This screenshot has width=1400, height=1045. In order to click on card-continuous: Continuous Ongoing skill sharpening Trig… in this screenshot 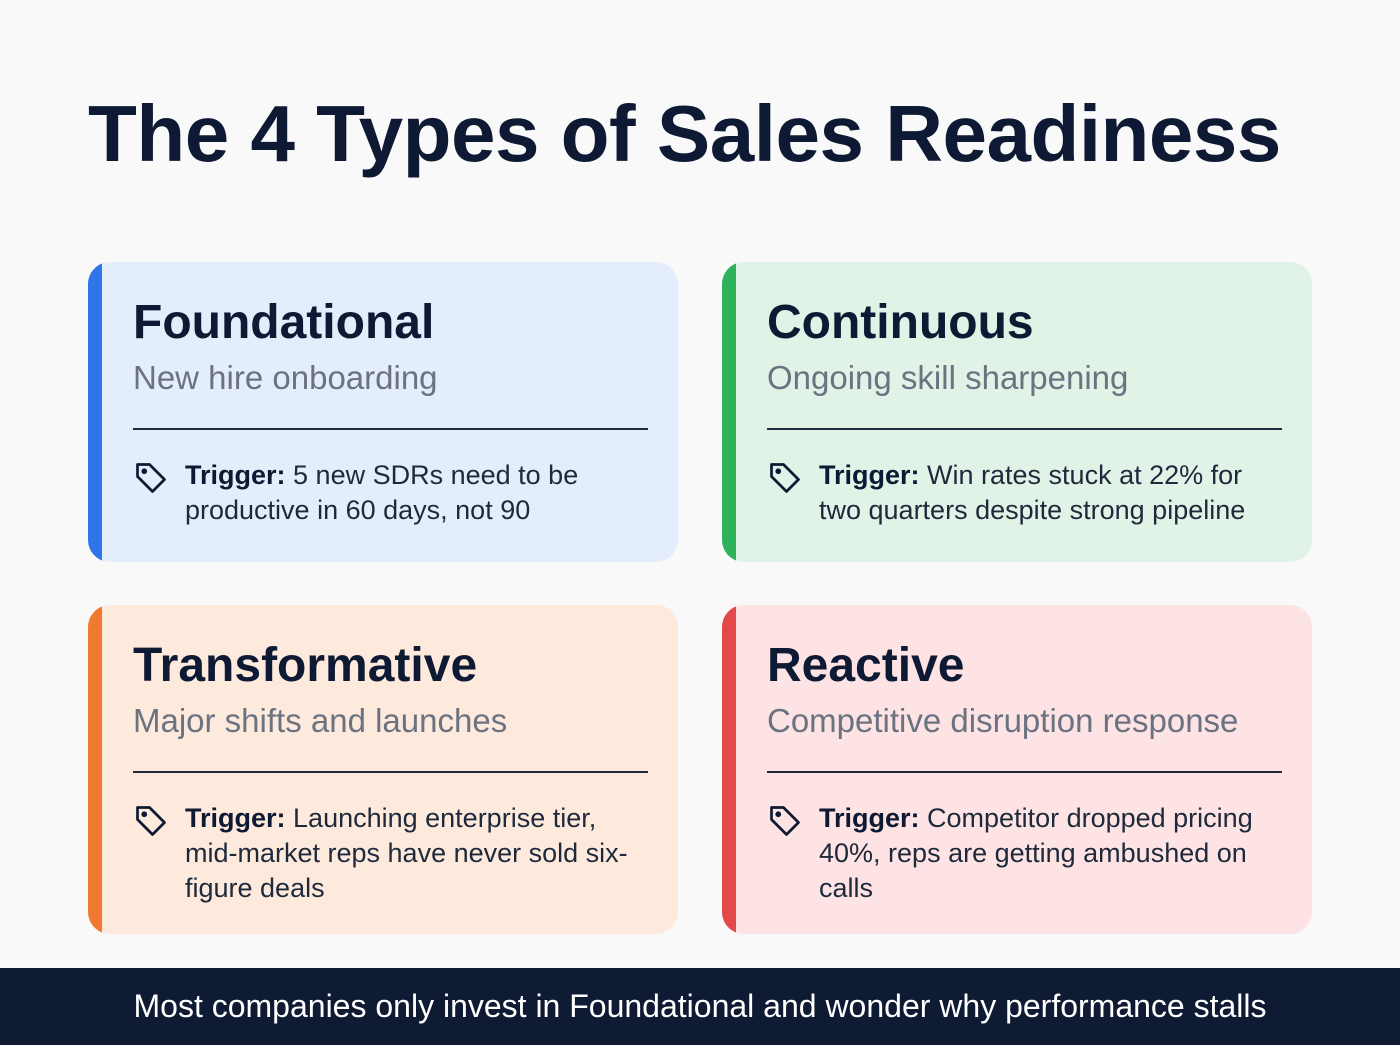, I will do `click(1017, 412)`.